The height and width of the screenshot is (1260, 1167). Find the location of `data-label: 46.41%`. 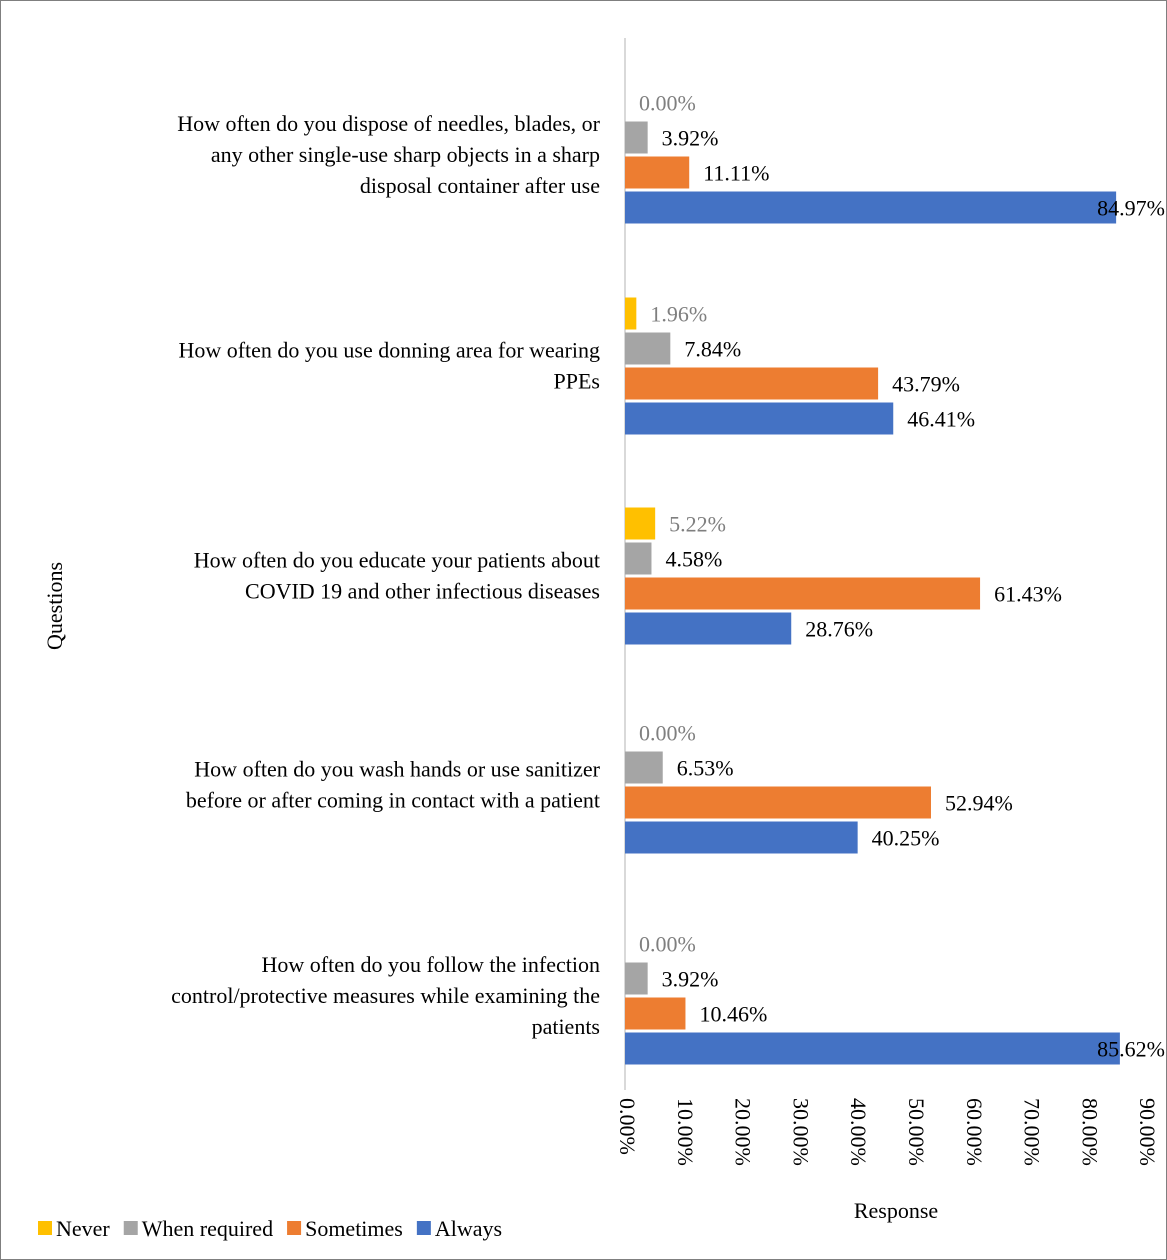

data-label: 46.41% is located at coordinates (941, 419).